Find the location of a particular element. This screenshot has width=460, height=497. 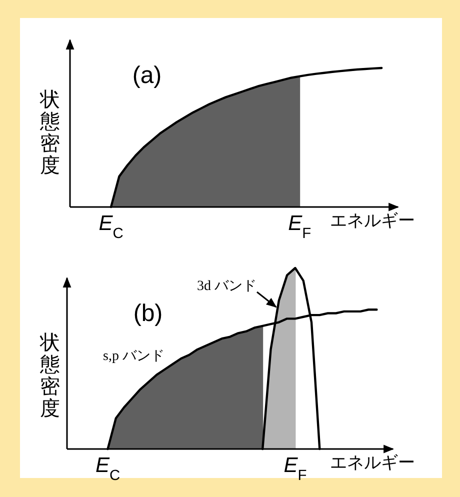

annotation: s,p バンド is located at coordinates (133, 356).